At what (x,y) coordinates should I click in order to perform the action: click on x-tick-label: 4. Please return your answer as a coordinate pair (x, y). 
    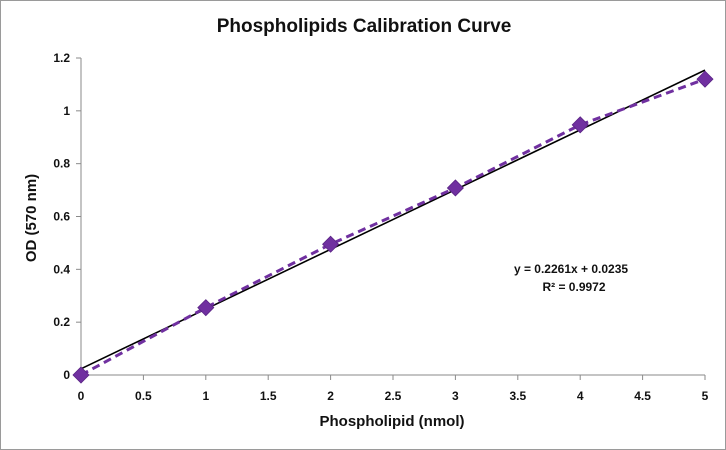
    Looking at the image, I should click on (580, 396).